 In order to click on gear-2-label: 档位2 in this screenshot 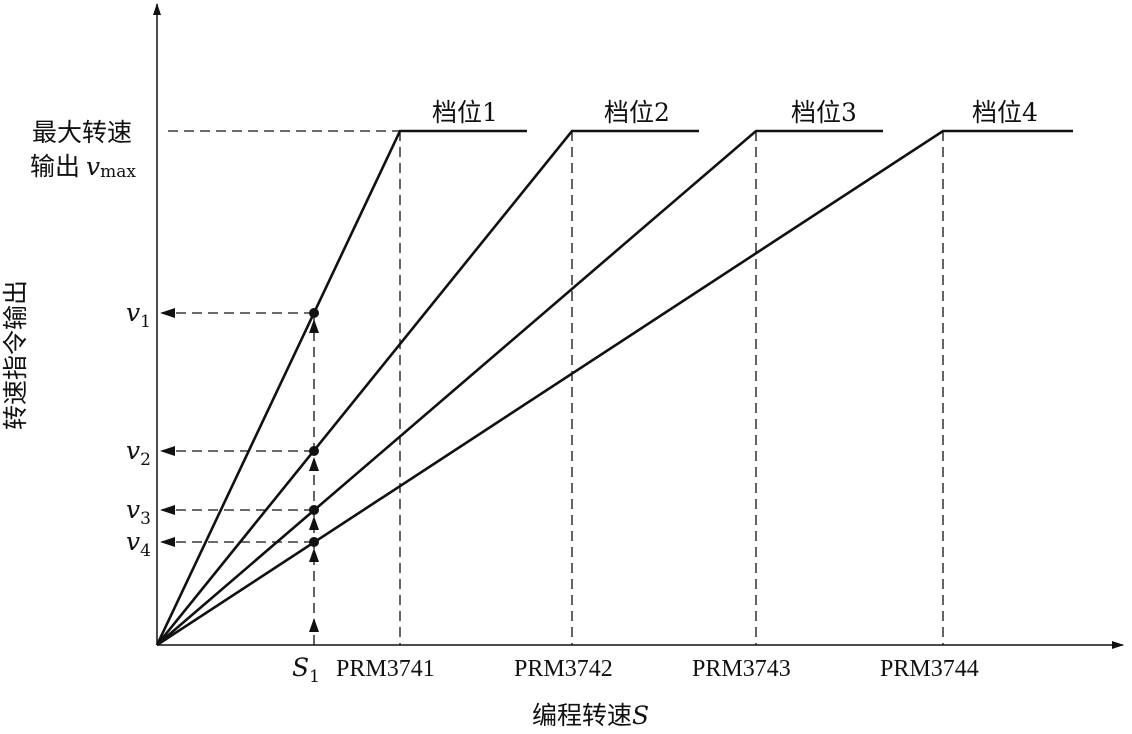, I will do `click(637, 112)`.